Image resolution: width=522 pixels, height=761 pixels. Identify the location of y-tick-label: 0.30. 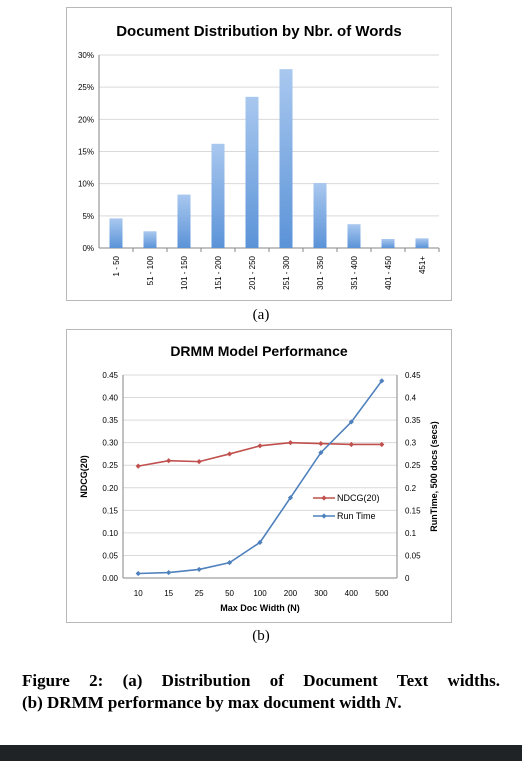
(110, 443).